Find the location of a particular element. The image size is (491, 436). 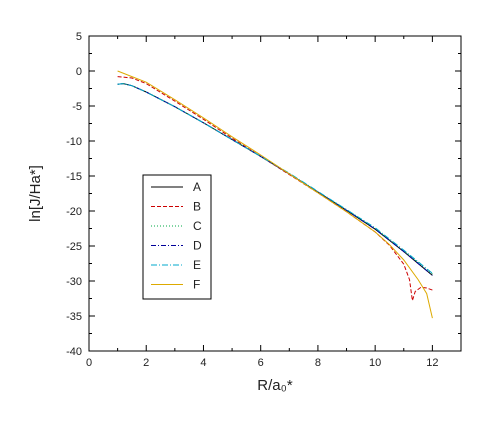

y-tick-label: -15 is located at coordinates (74, 177).